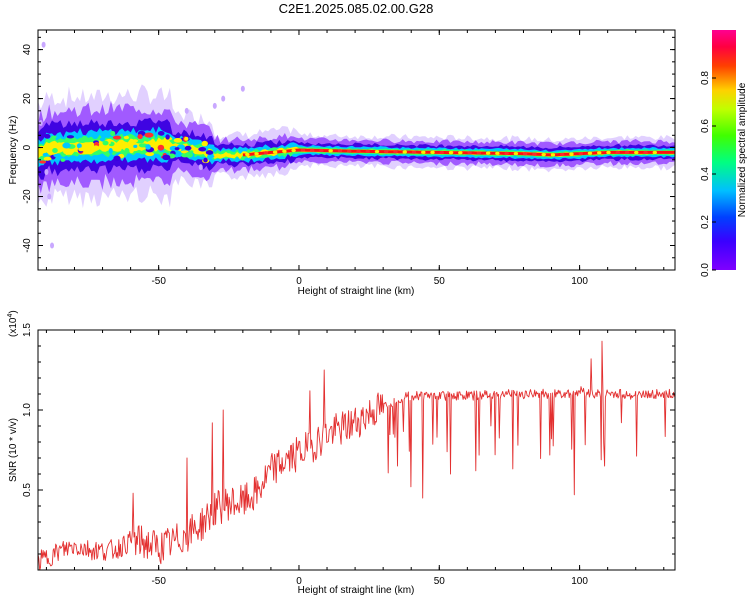  I want to click on snr-y-tick-label: 1.5, so click(27, 330).